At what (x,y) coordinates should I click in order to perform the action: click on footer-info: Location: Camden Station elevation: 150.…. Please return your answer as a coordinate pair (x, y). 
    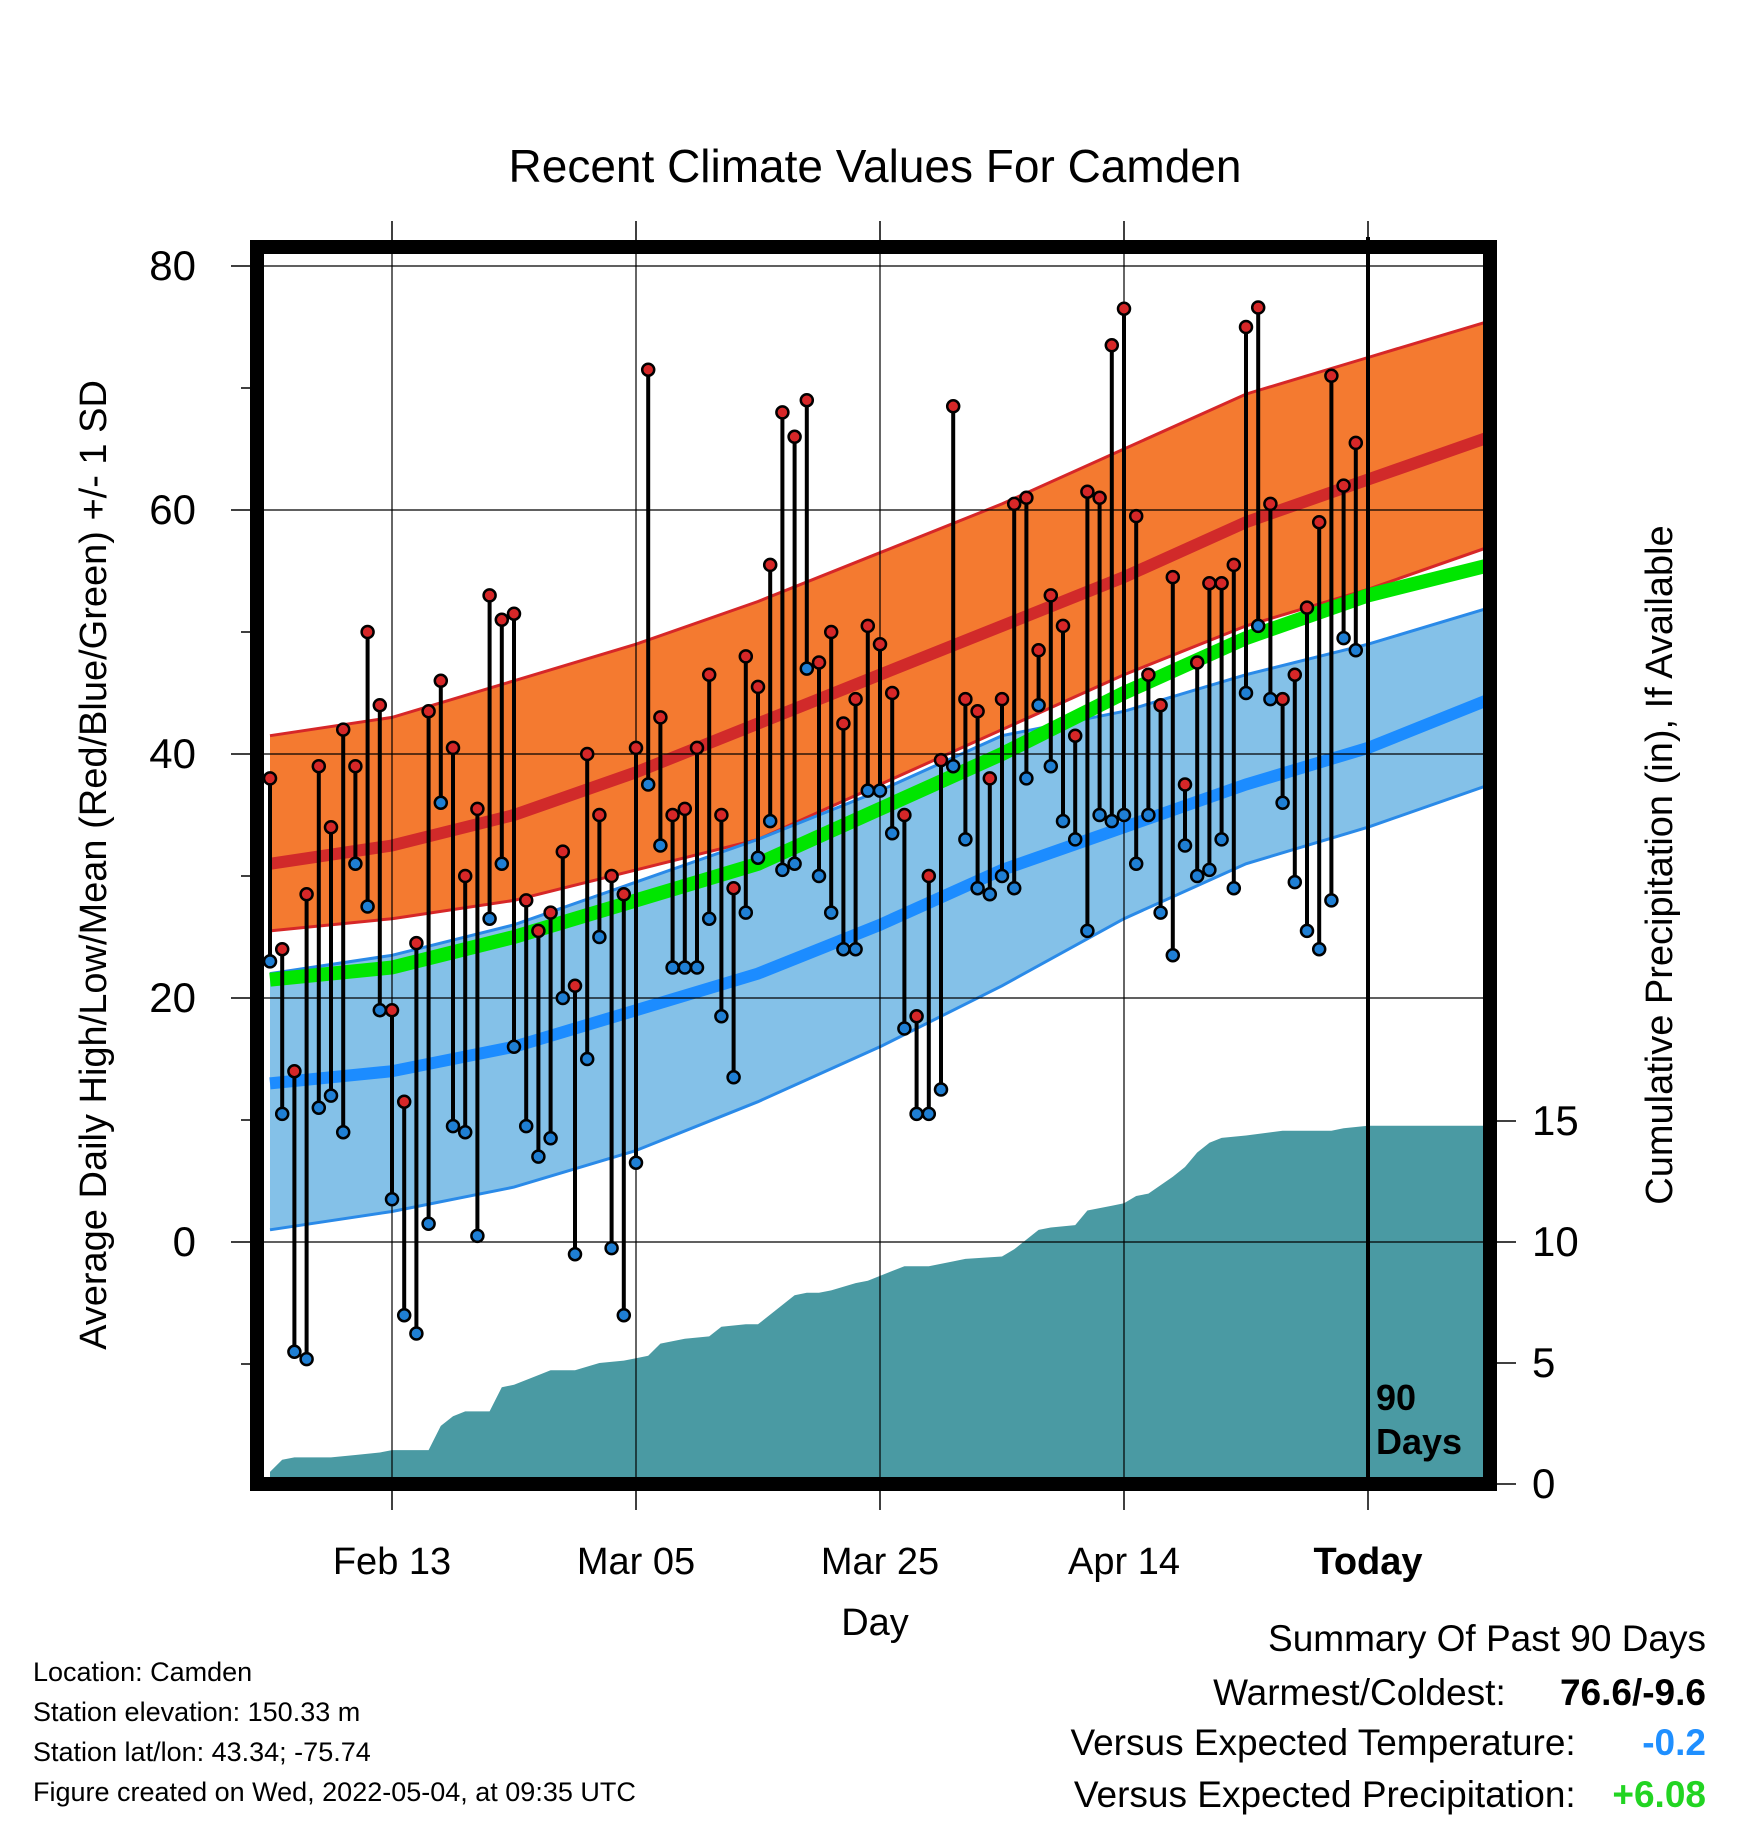
    Looking at the image, I should click on (334, 1732).